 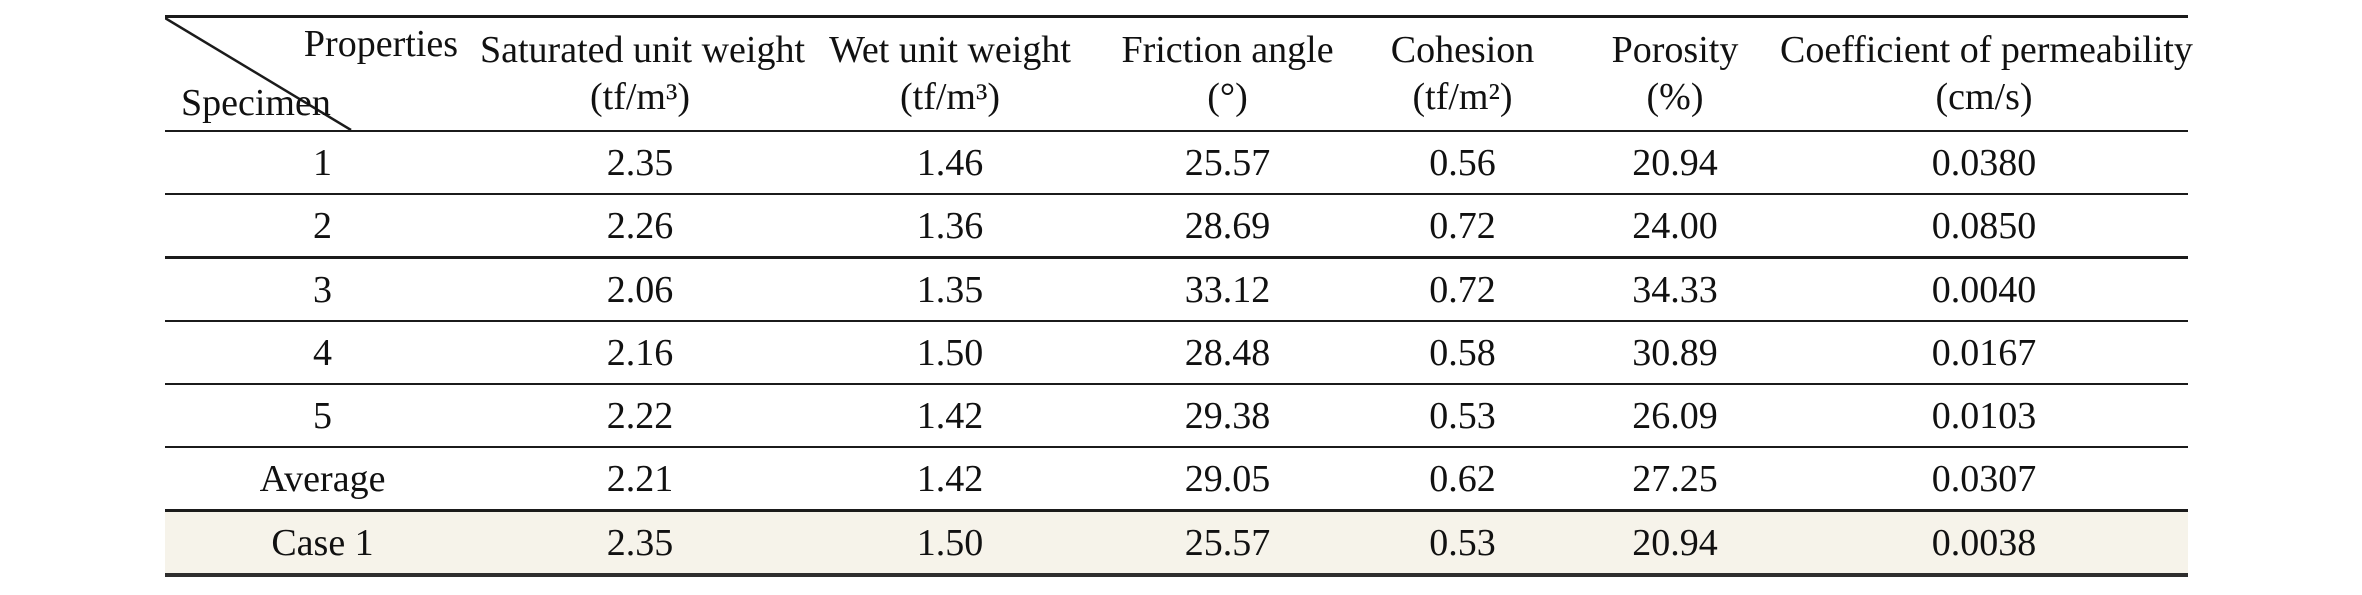 What do you see at coordinates (950, 74) in the screenshot?
I see `column-header-wet-unit-weight: Wet unit weight (tf/m³)` at bounding box center [950, 74].